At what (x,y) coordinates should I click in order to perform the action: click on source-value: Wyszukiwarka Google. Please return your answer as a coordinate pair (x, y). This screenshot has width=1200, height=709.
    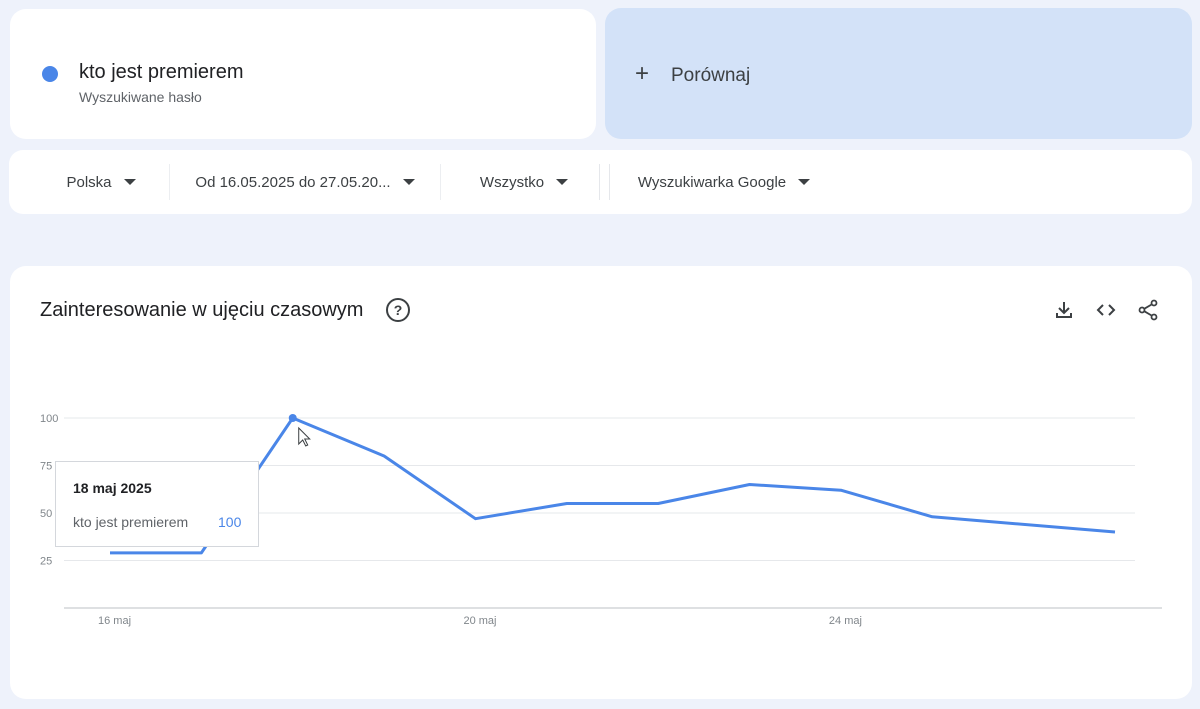
    Looking at the image, I should click on (712, 182).